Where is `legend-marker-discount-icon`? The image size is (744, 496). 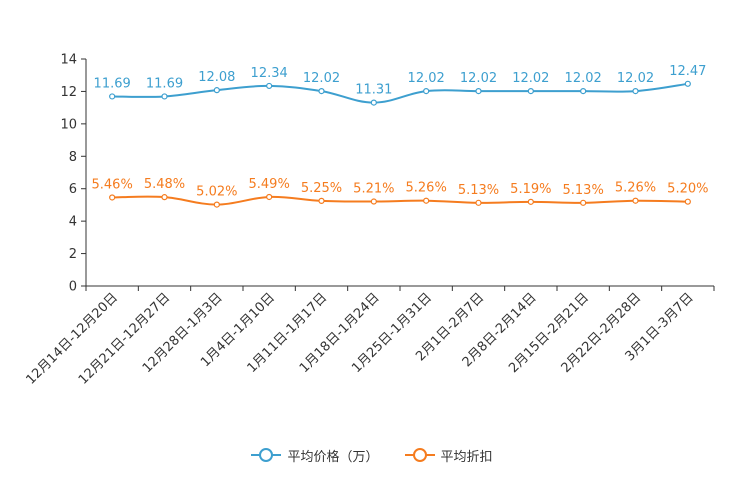 legend-marker-discount-icon is located at coordinates (419, 455).